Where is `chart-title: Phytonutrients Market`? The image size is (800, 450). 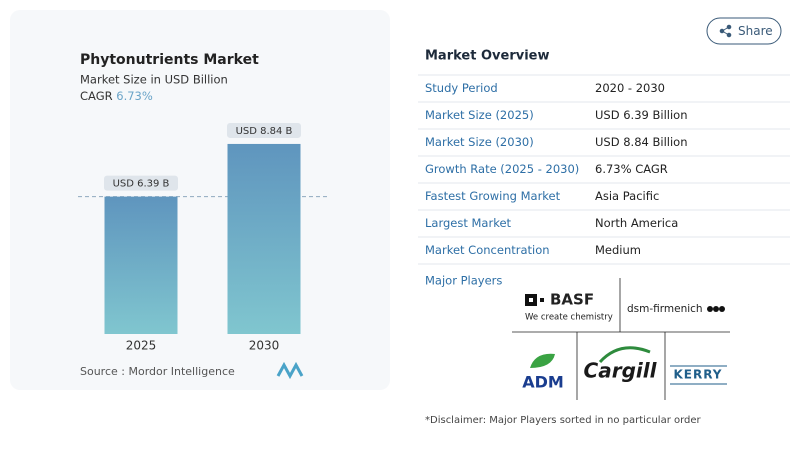
chart-title: Phytonutrients Market is located at coordinates (169, 60).